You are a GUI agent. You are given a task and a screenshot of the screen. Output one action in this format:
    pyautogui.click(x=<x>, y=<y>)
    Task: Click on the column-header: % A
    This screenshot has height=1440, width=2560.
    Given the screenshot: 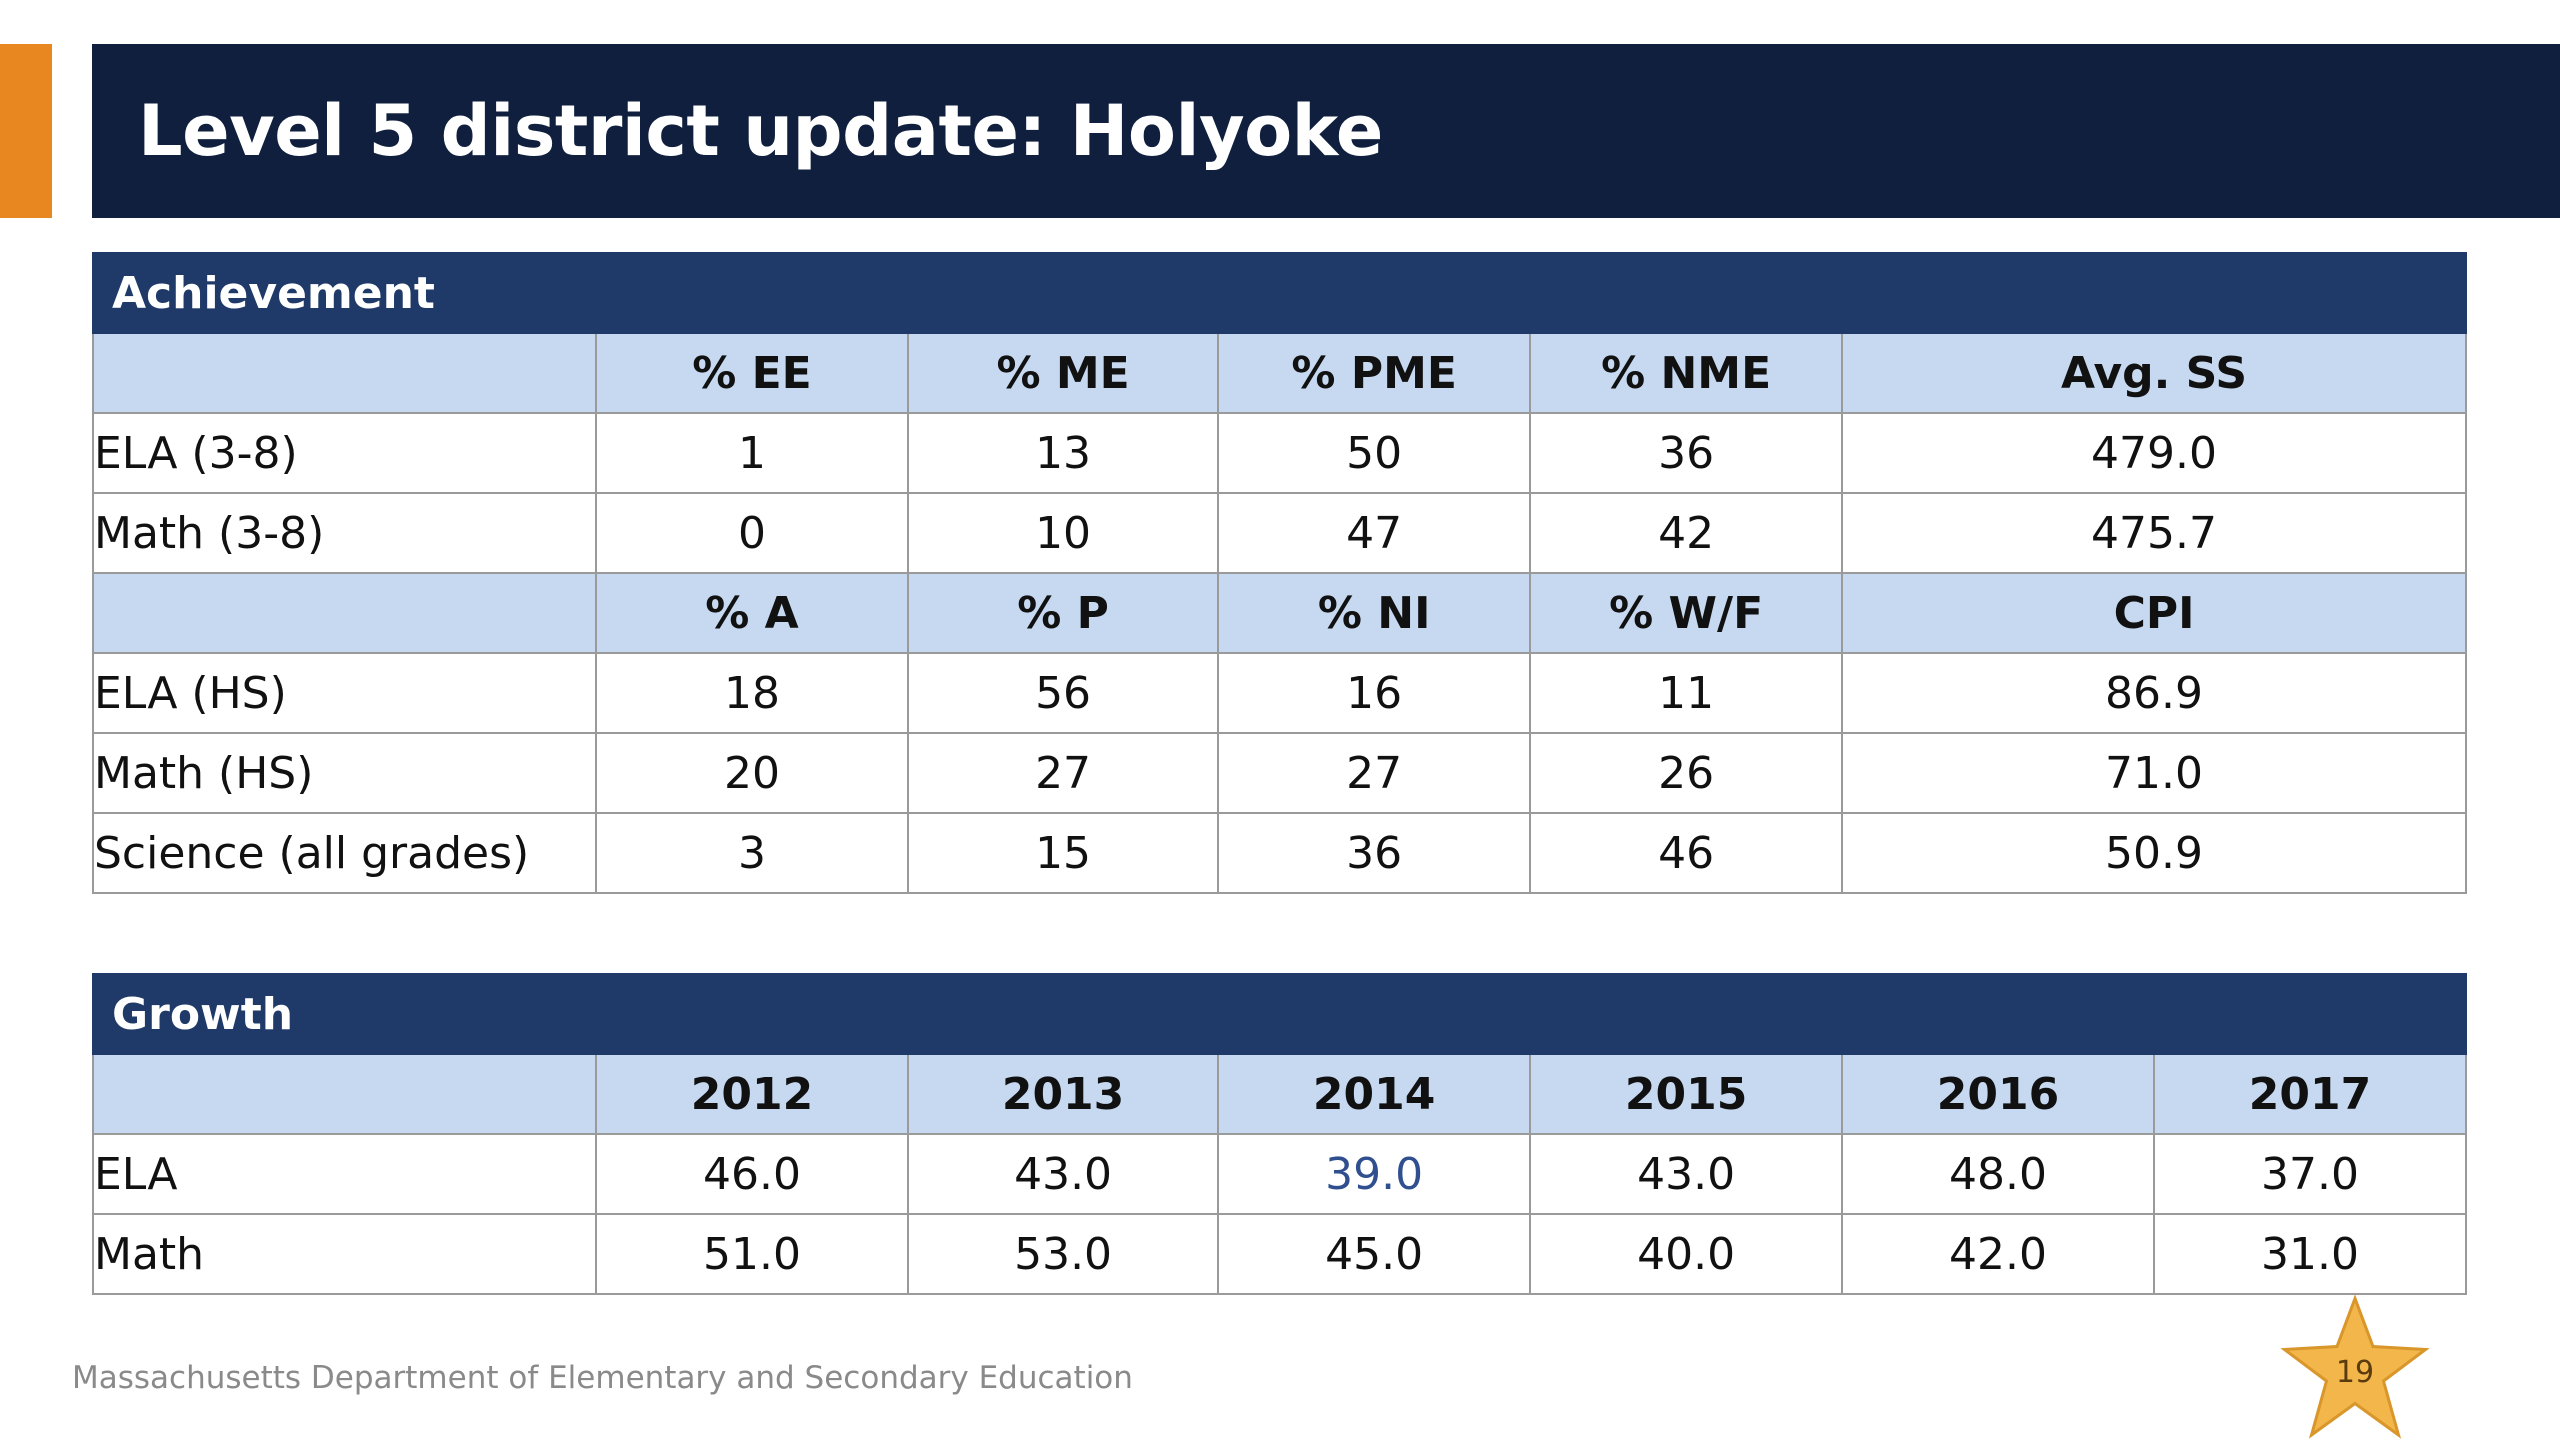 What is the action you would take?
    pyautogui.click(x=752, y=613)
    